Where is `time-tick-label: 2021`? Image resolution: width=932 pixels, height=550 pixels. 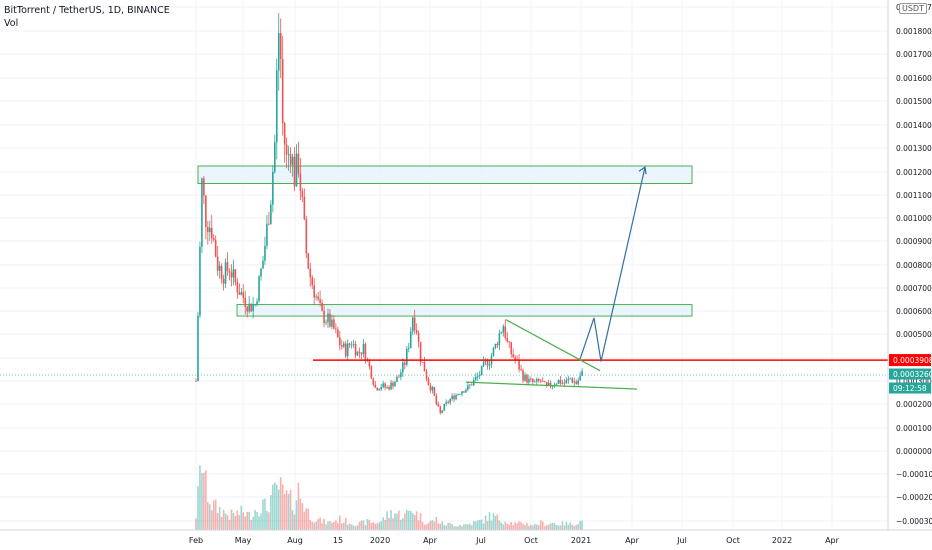
time-tick-label: 2021 is located at coordinates (581, 540).